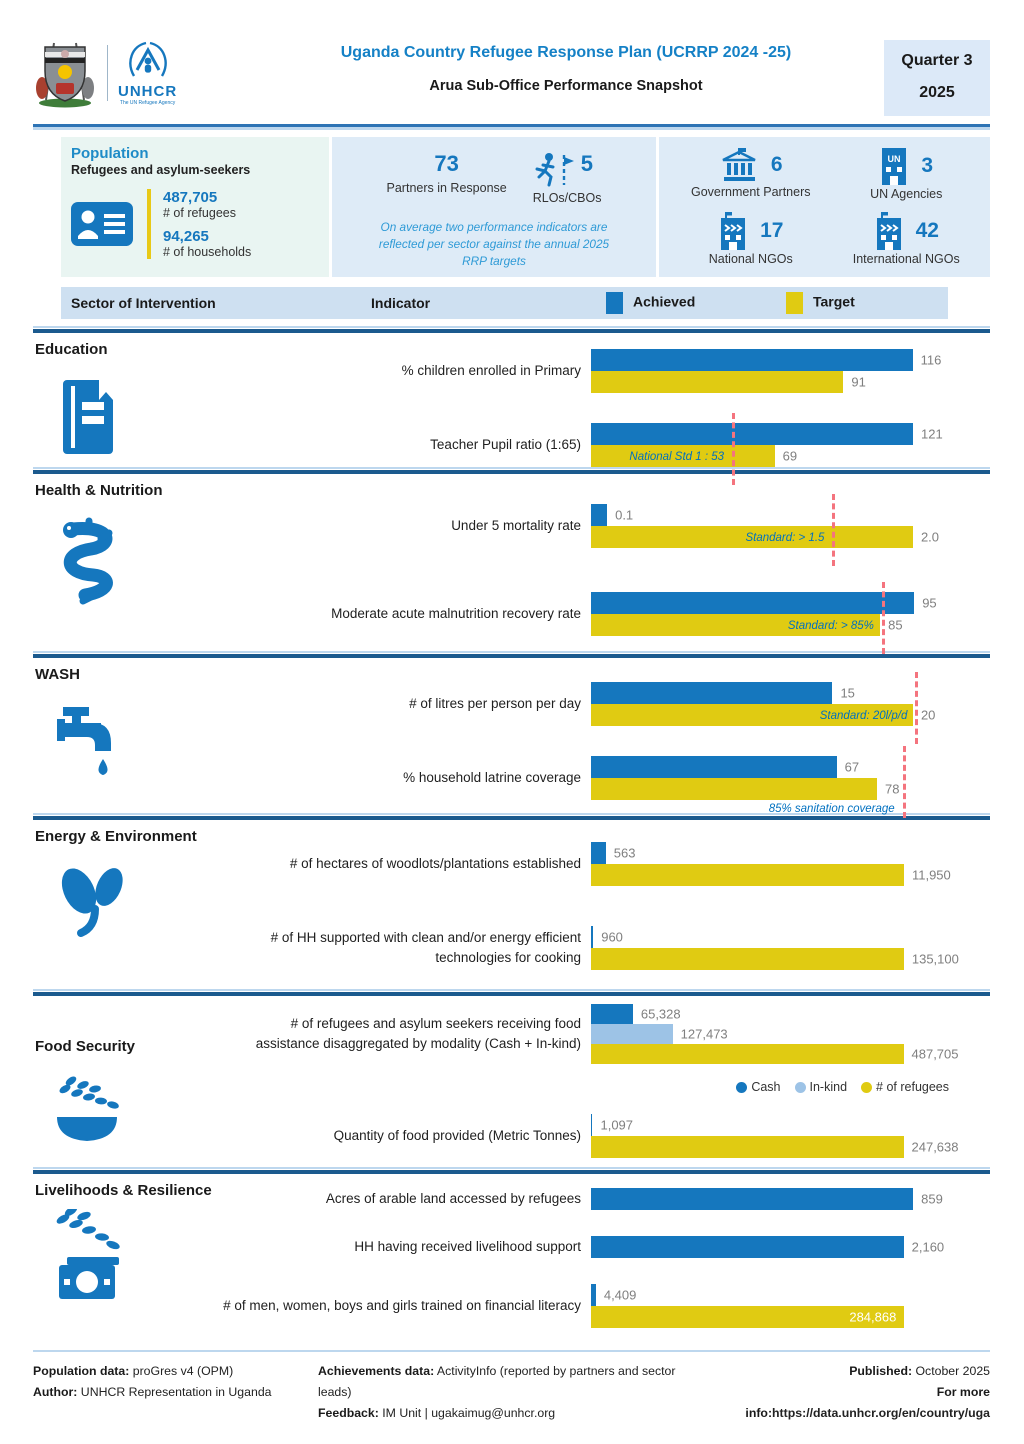  What do you see at coordinates (745, 789) in the screenshot?
I see `bar-target: 78` at bounding box center [745, 789].